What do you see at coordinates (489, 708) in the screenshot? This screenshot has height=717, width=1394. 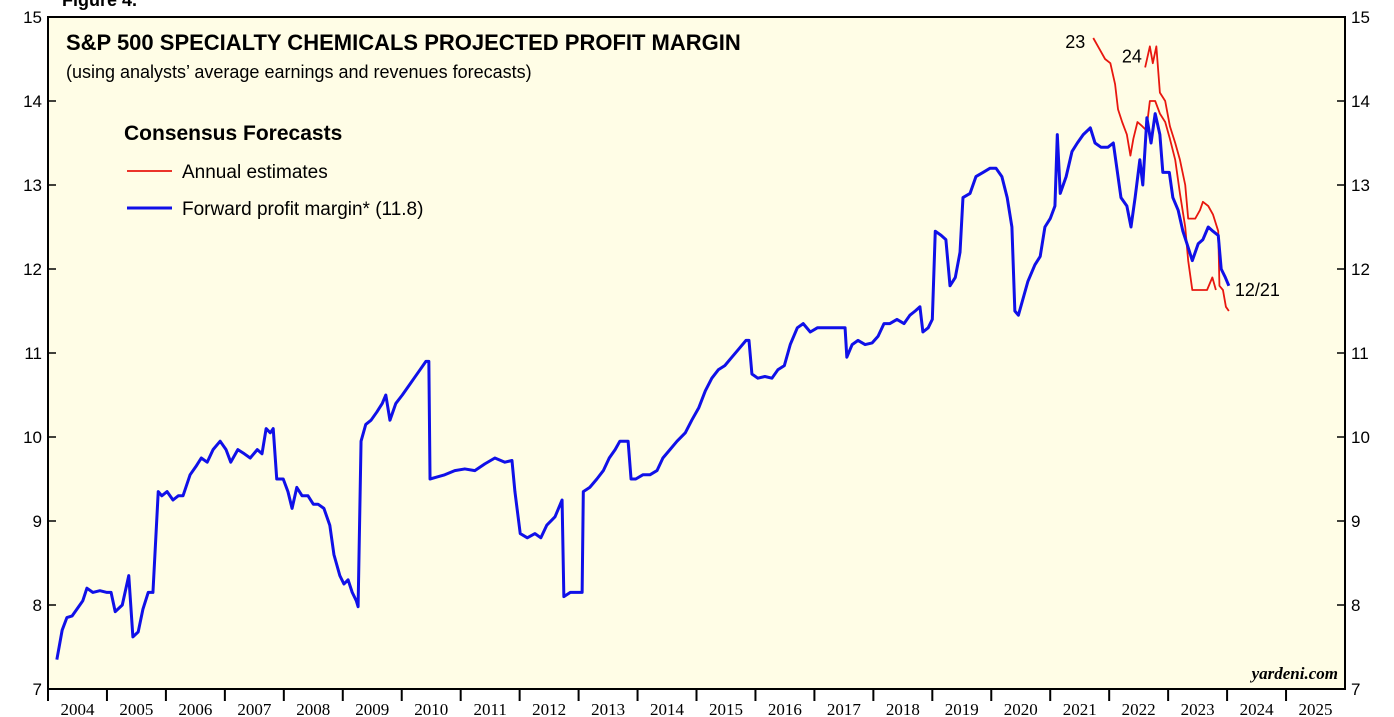 I see `x-tick-label: 2011` at bounding box center [489, 708].